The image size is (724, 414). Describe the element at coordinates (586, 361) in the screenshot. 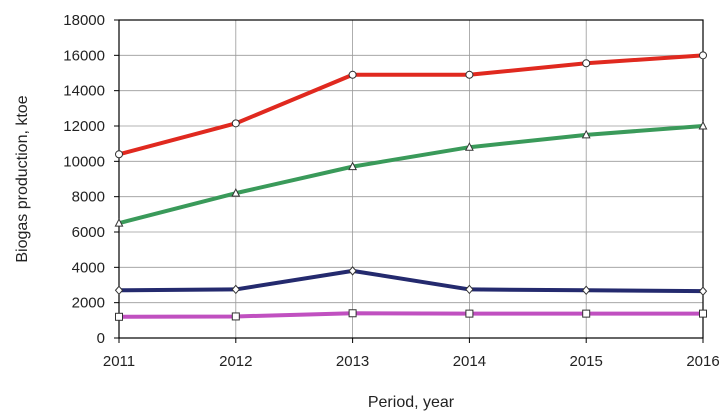

I see `x-tick-label: 2015` at that location.